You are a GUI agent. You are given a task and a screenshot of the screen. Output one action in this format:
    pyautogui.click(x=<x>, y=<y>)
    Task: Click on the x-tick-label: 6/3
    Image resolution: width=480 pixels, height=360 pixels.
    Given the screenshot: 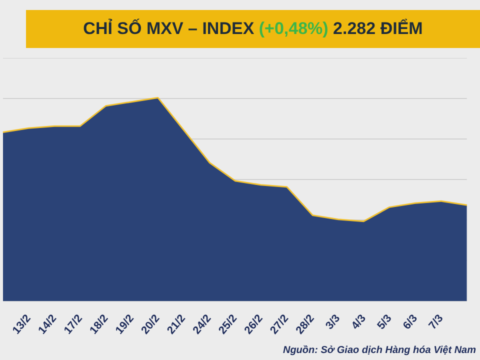 What is the action you would take?
    pyautogui.click(x=410, y=322)
    